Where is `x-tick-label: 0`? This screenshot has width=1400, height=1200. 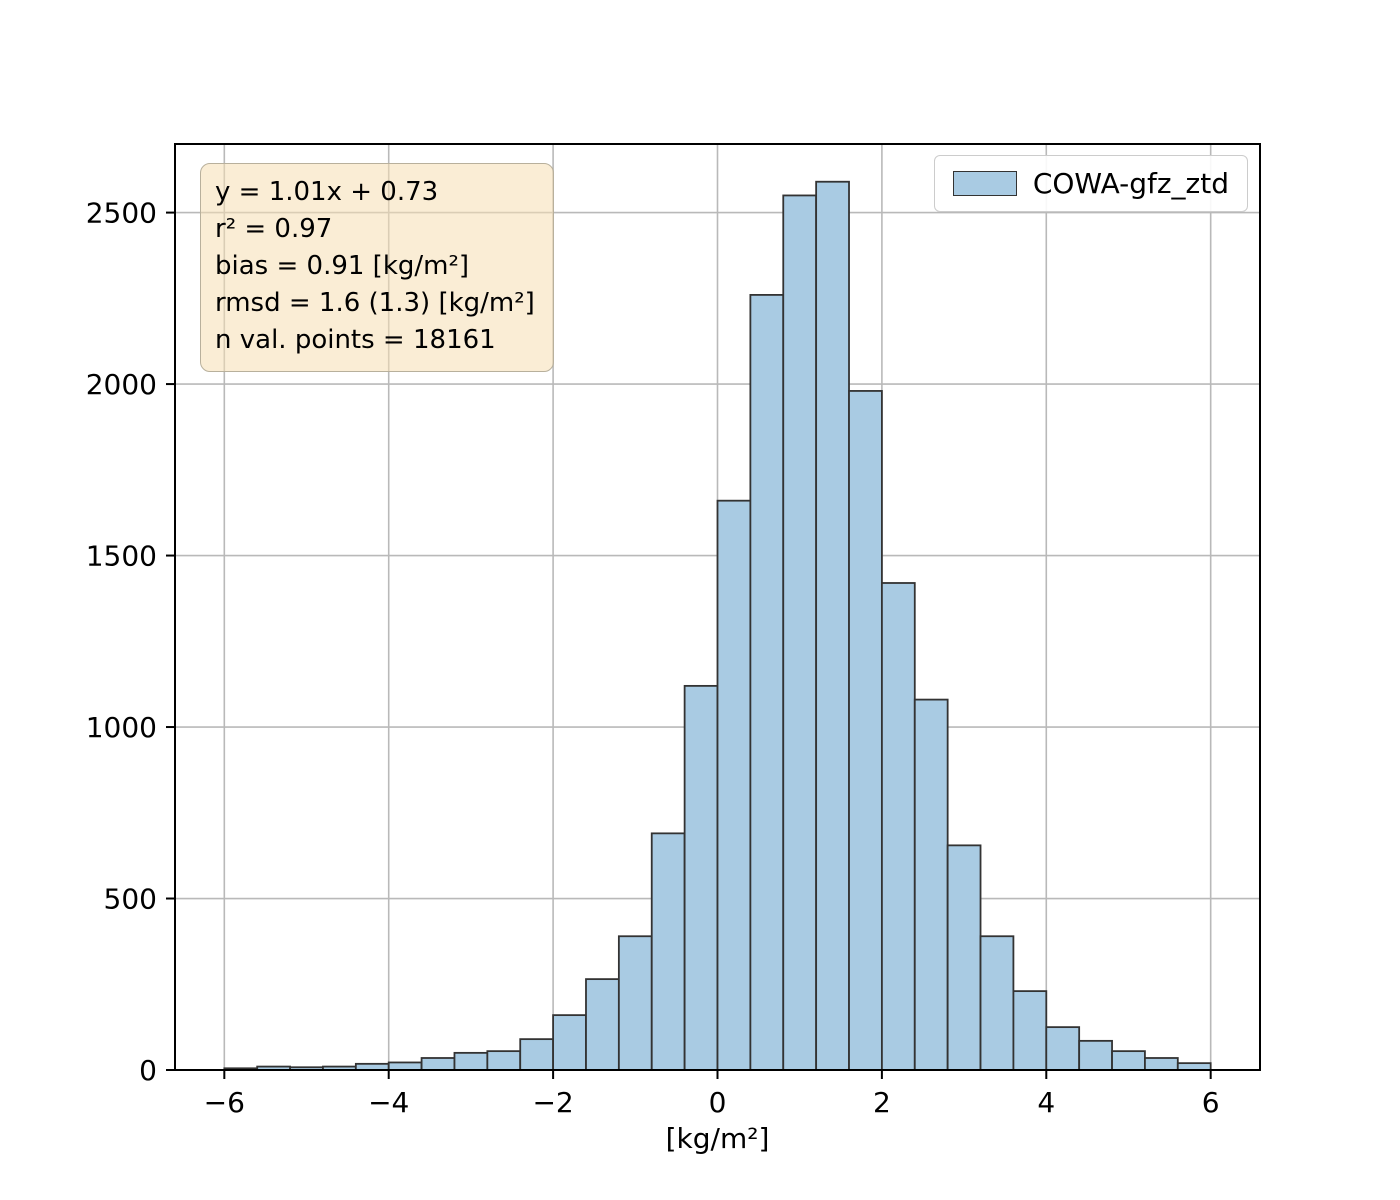
x-tick-label: 0 is located at coordinates (718, 1102).